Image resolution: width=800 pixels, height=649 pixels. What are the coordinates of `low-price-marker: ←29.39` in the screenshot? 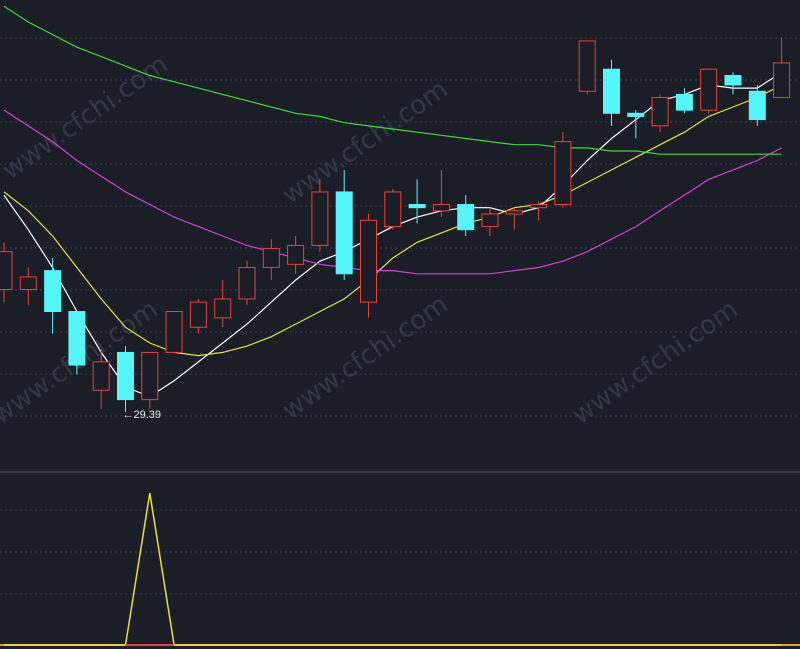 It's located at (142, 415).